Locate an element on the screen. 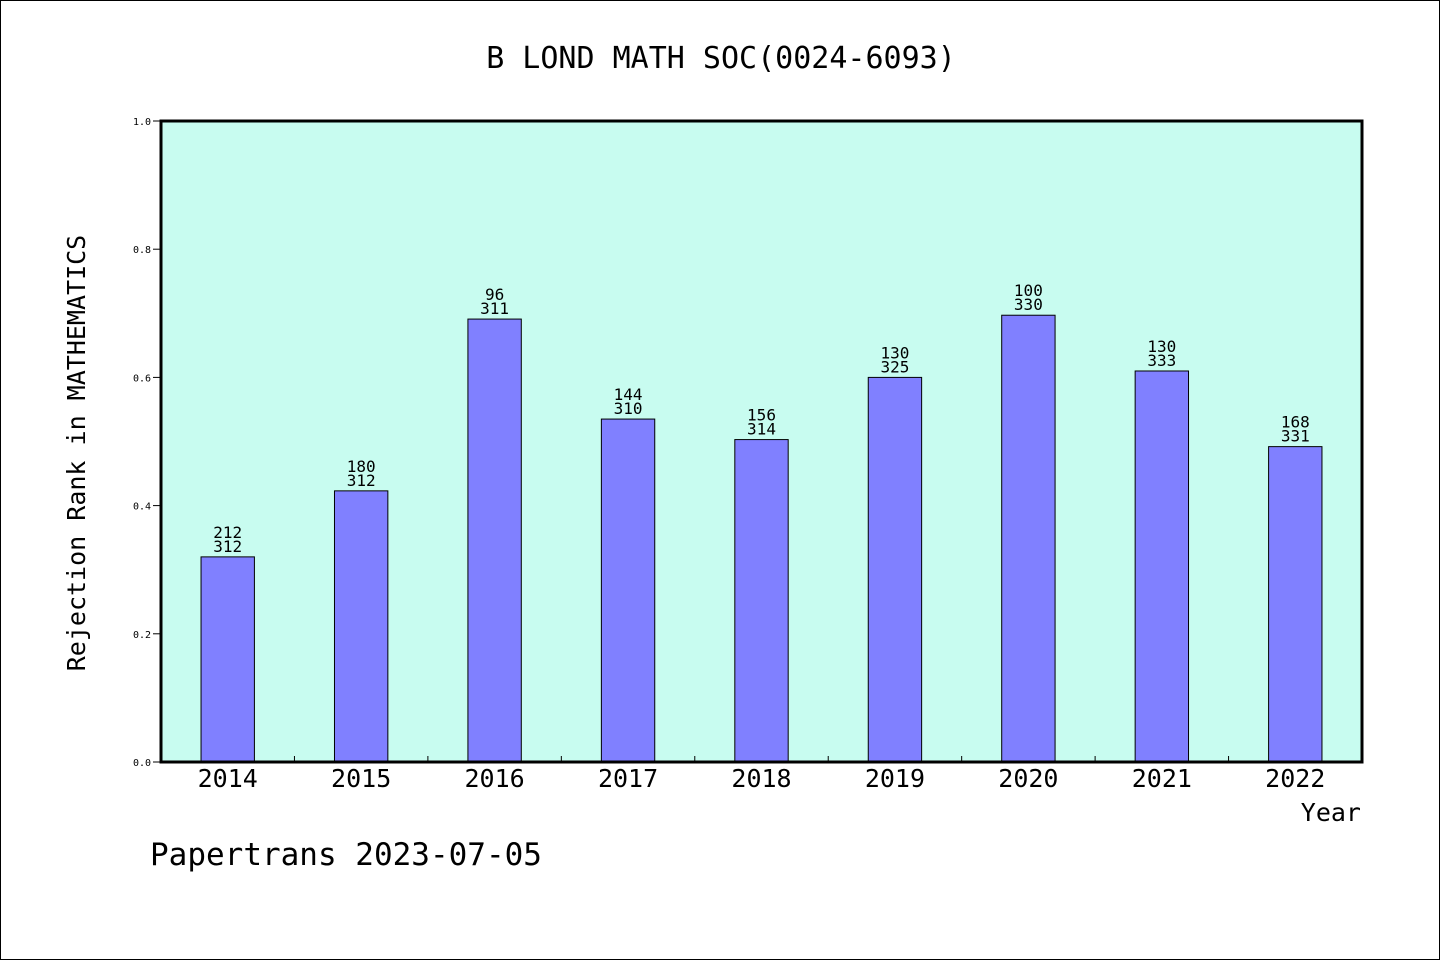 The image size is (1440, 961). x-tick-label: 2014 is located at coordinates (228, 778).